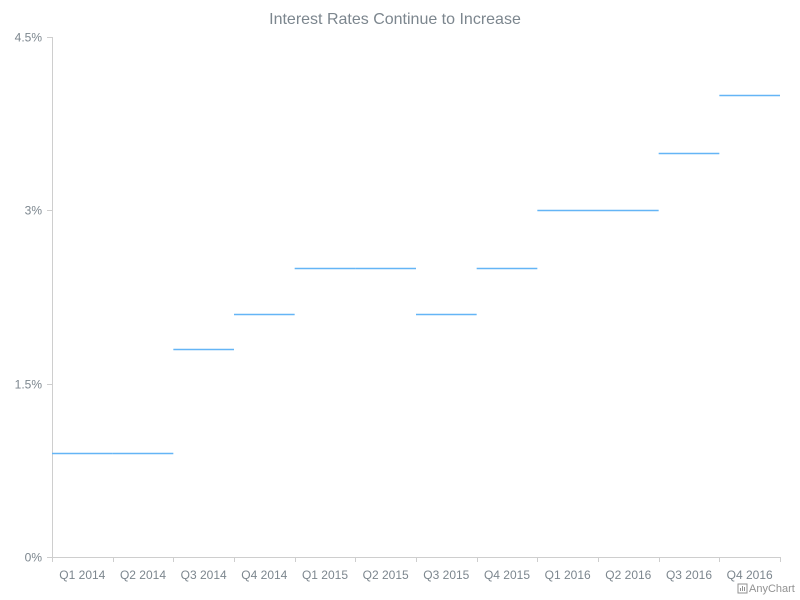 This screenshot has width=800, height=600. I want to click on y-tick-label: 0%, so click(34, 558).